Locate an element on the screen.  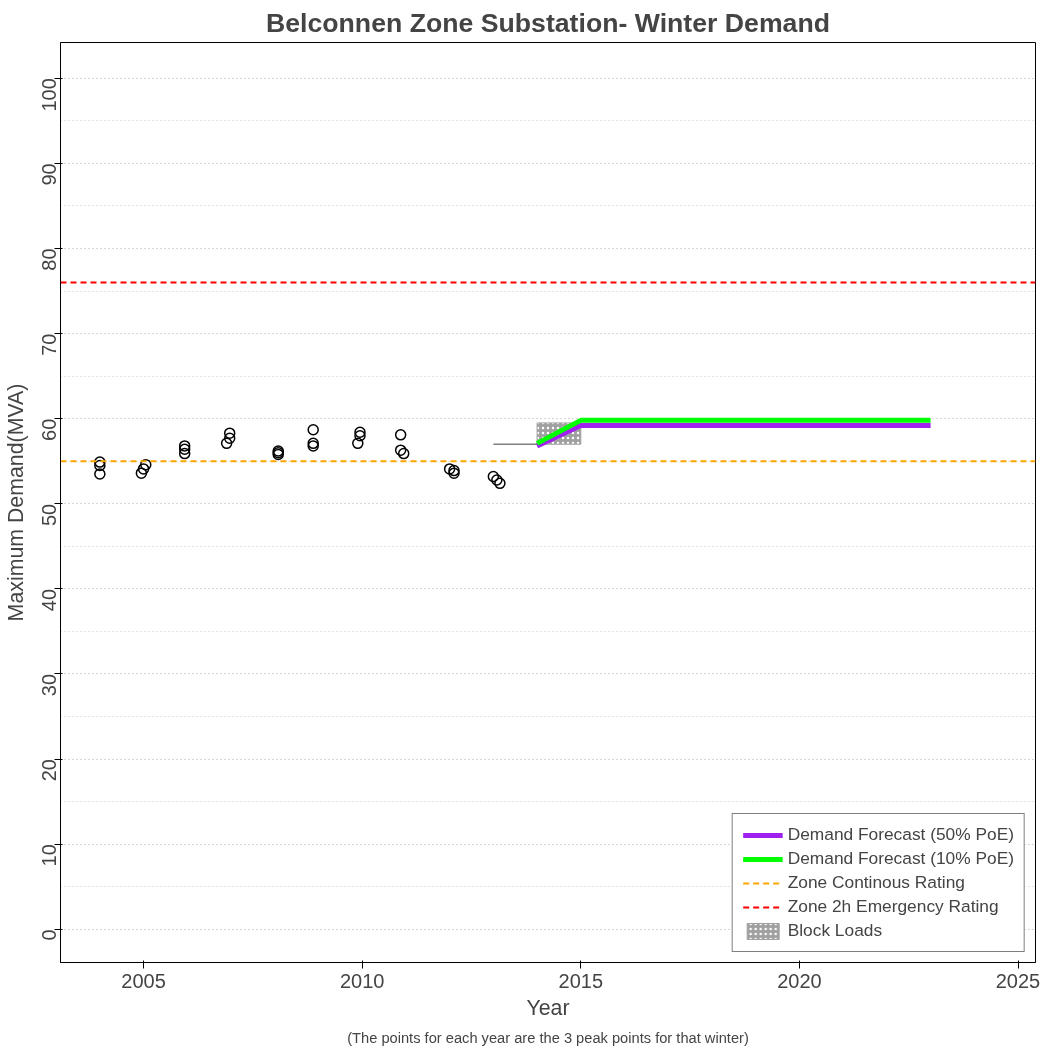
y-tick-label: 80 is located at coordinates (49, 259).